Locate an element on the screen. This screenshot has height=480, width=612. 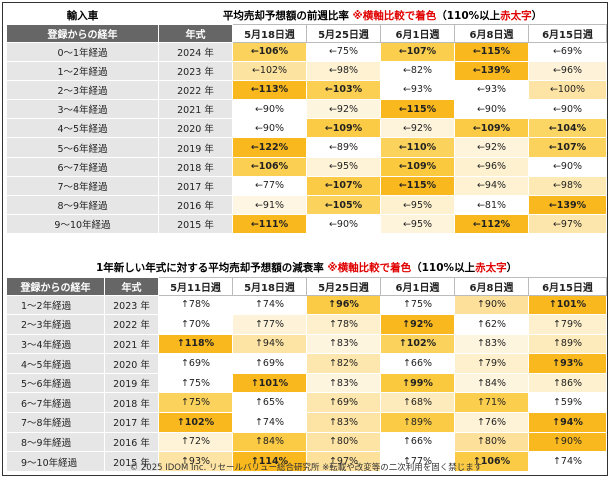
week-column-header: 5月25日週 is located at coordinates (343, 33).